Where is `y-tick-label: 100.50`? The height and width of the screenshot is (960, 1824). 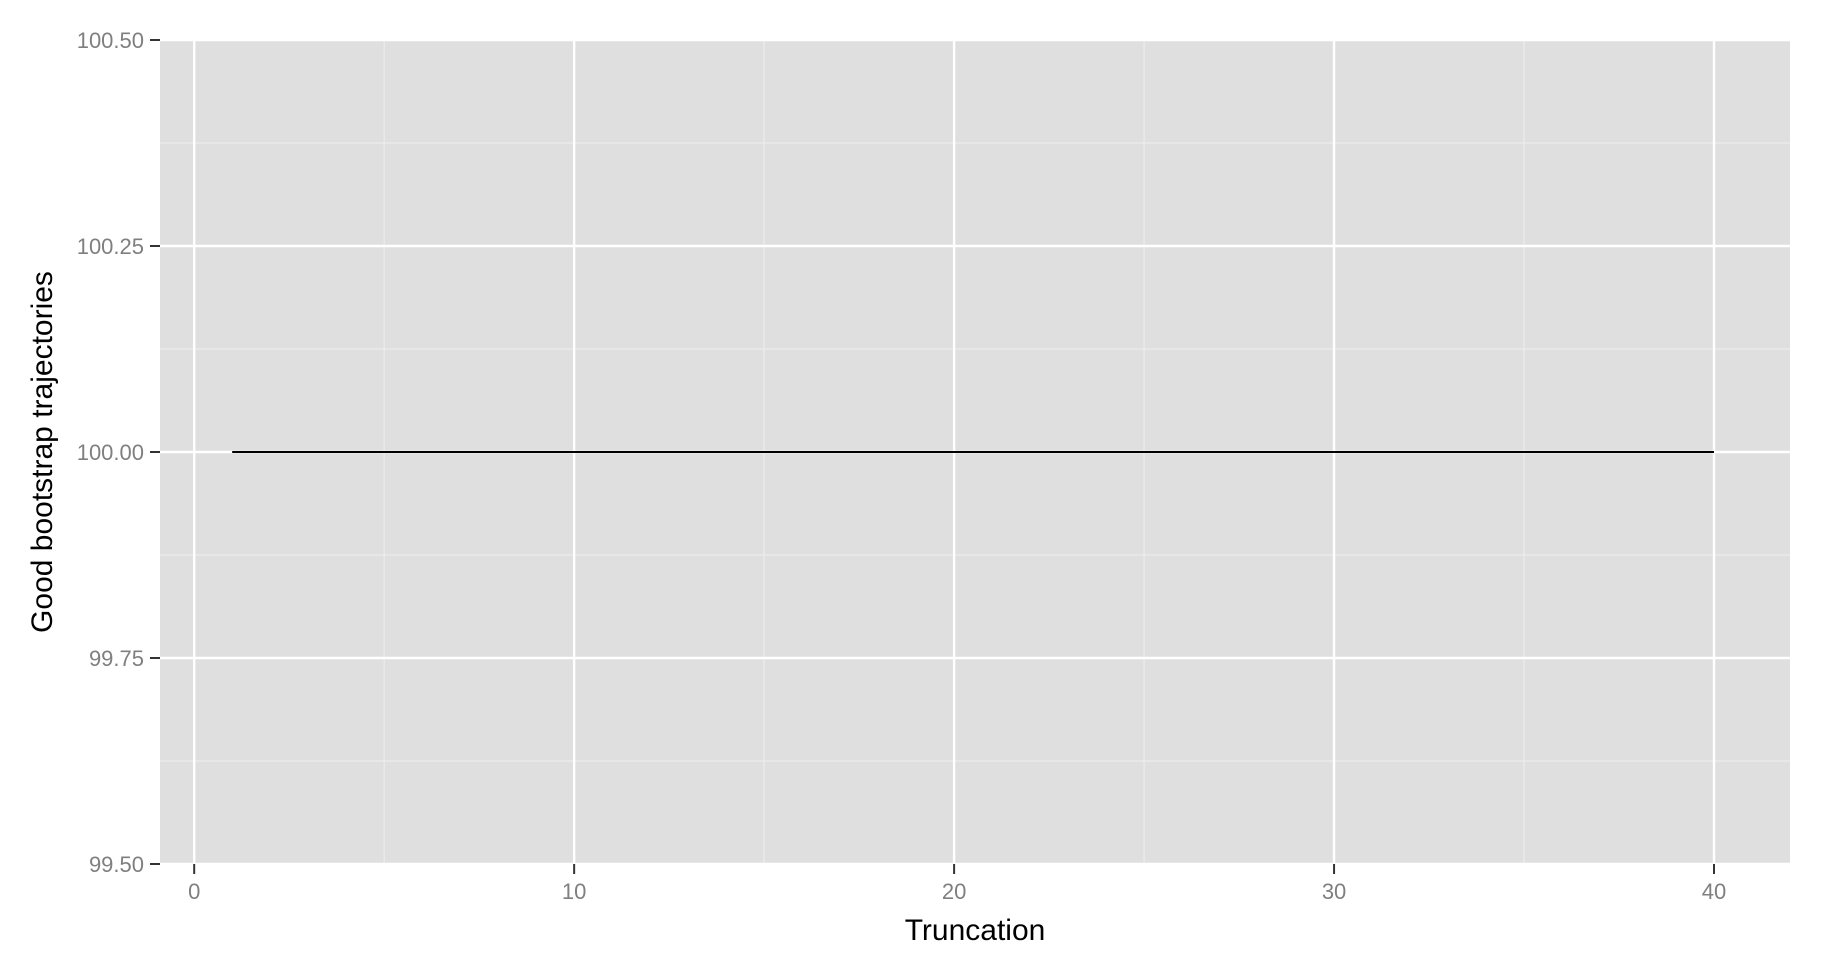
y-tick-label: 100.50 is located at coordinates (110, 40).